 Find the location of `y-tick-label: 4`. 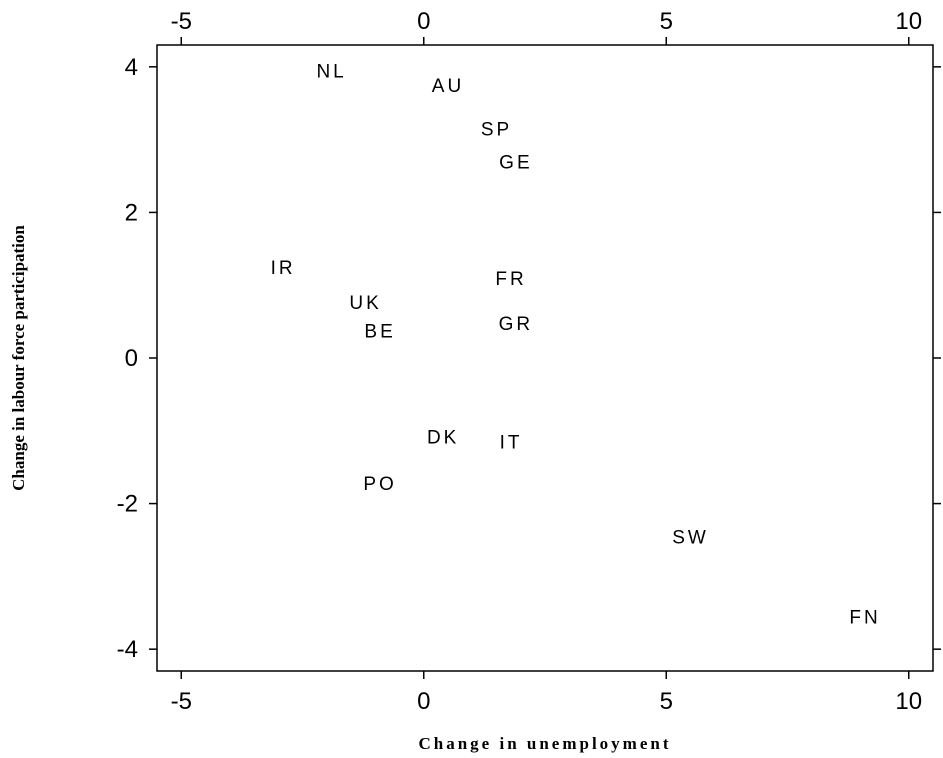

y-tick-label: 4 is located at coordinates (131, 67).